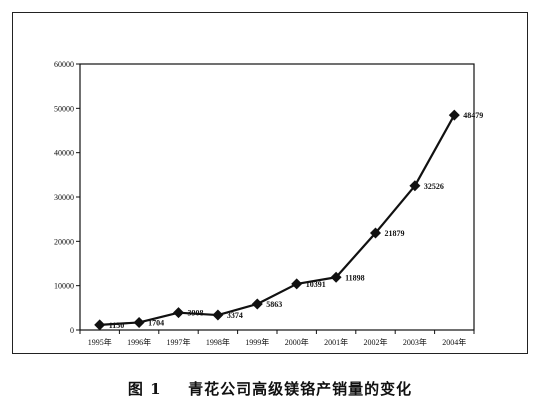 The image size is (540, 407). I want to click on y-tick-label: 0, so click(72, 330).